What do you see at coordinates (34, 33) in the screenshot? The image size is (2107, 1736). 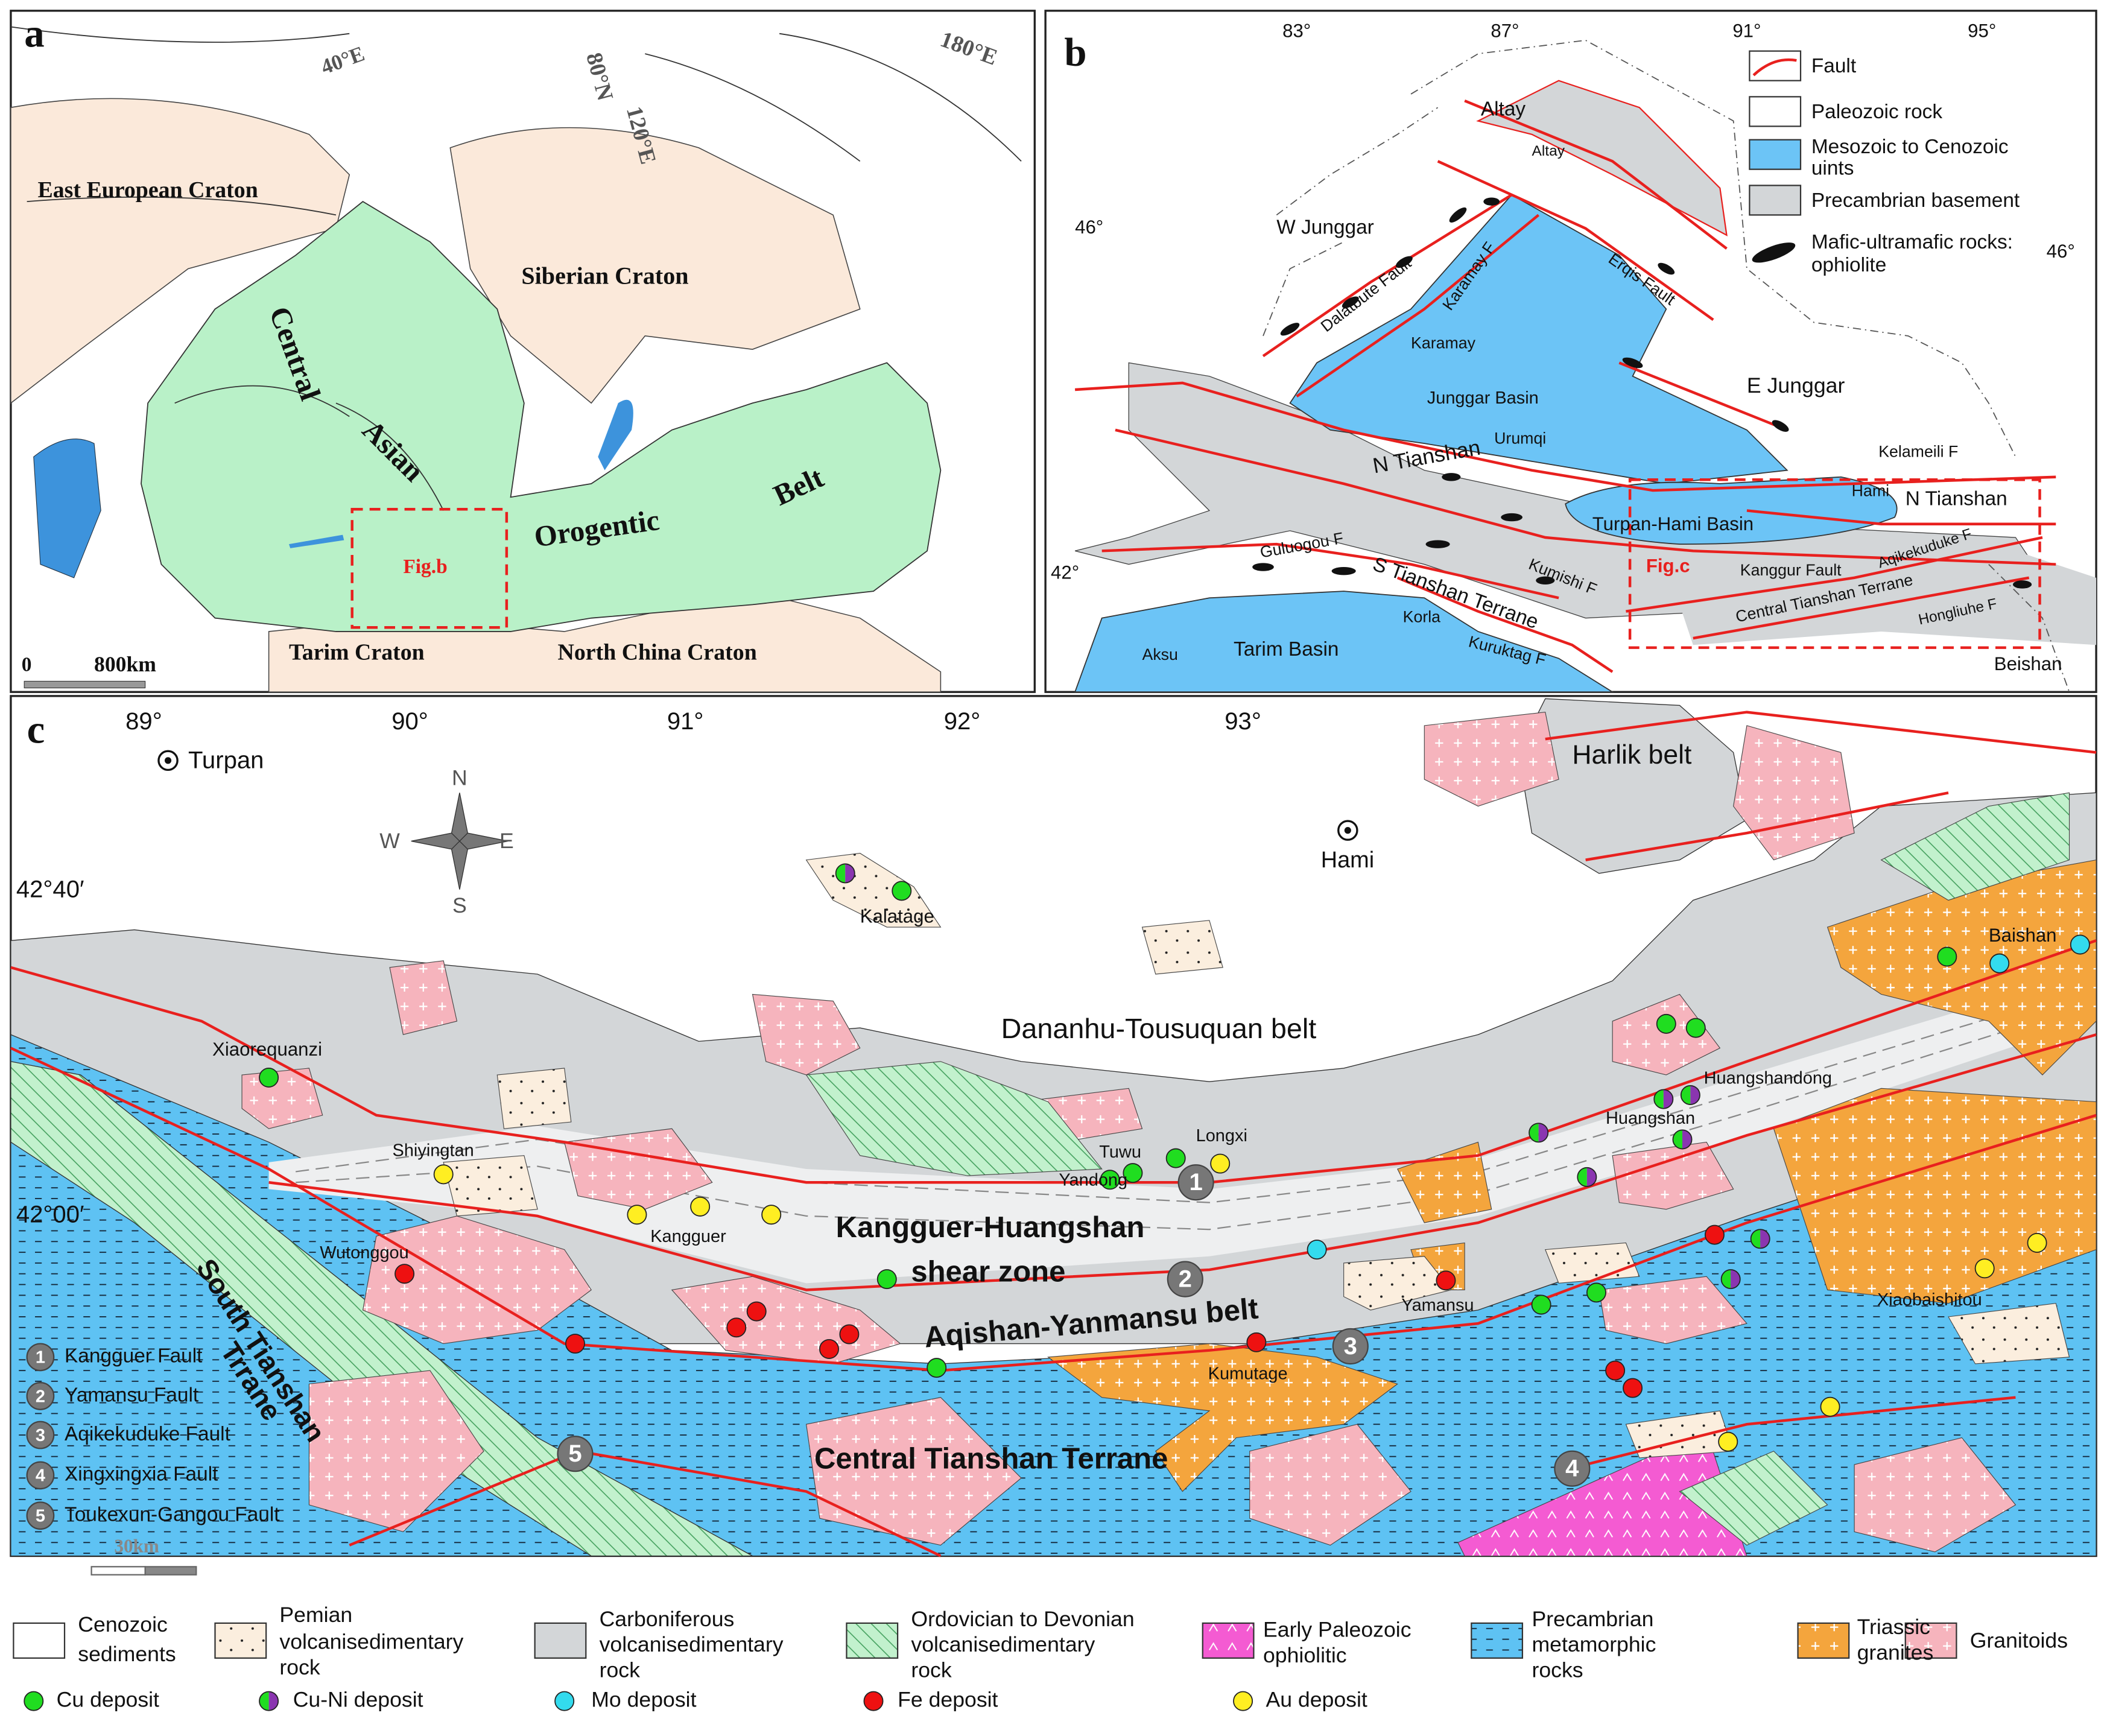 I see `label: a` at bounding box center [34, 33].